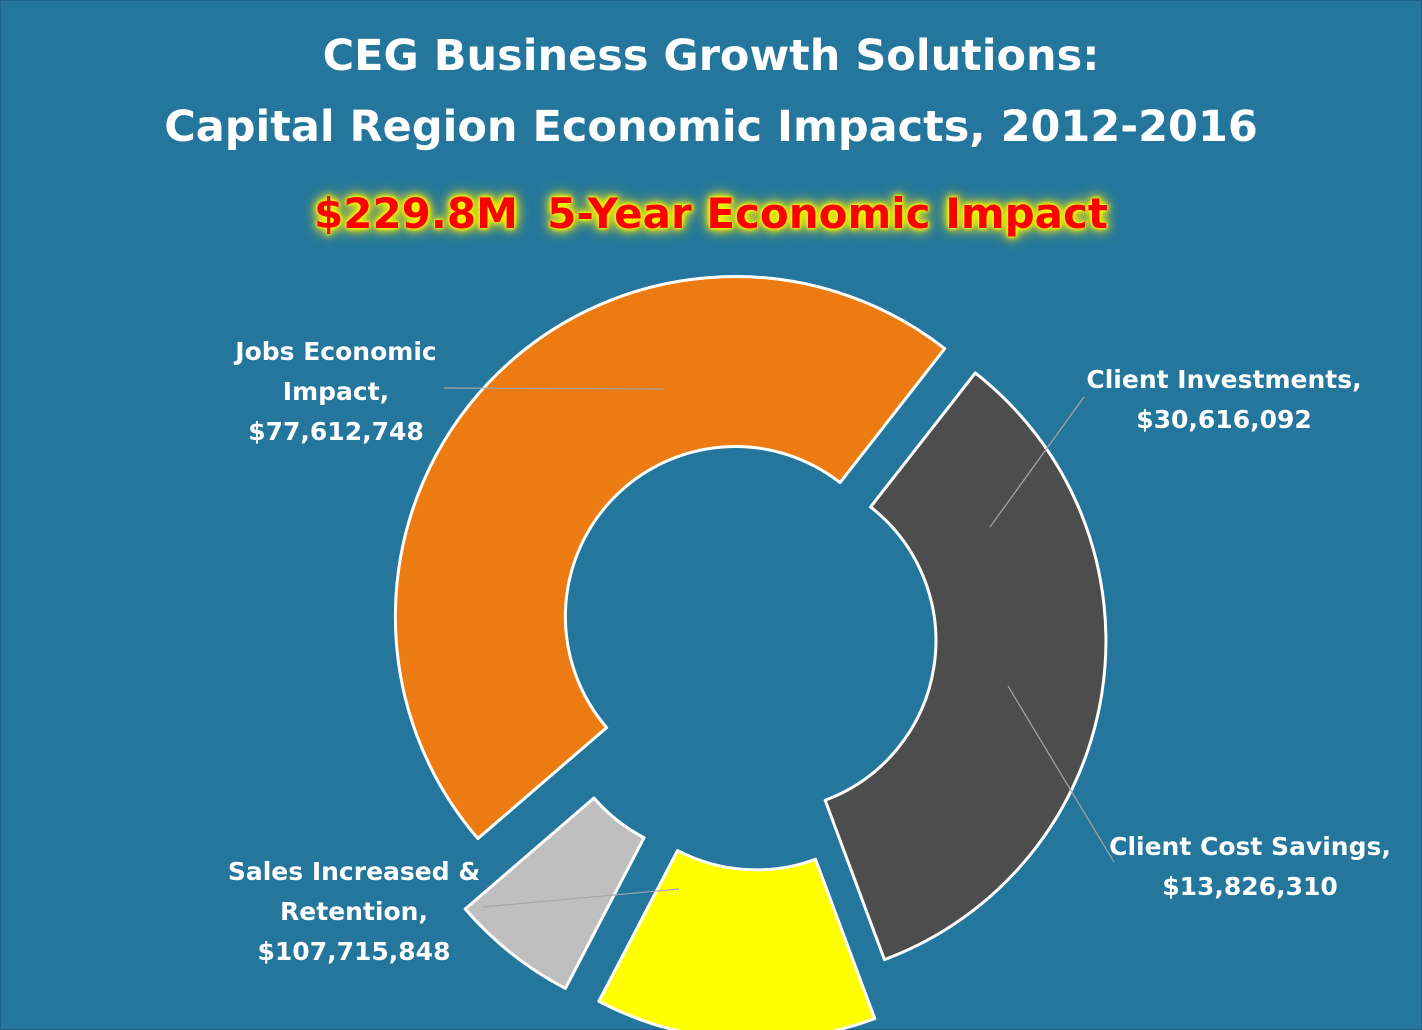  What do you see at coordinates (711, 56) in the screenshot?
I see `chart-title-line-1: CEG Business Growth Solutions:` at bounding box center [711, 56].